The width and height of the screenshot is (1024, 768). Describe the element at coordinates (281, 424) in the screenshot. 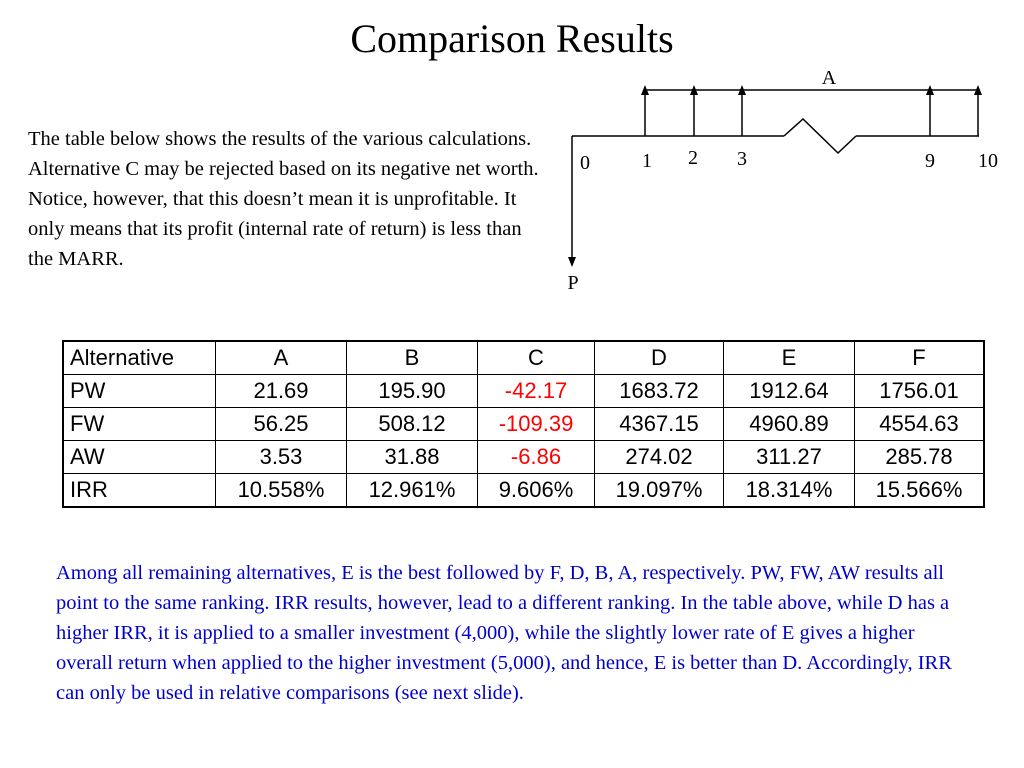

I see `table-cell: 56.25` at that location.